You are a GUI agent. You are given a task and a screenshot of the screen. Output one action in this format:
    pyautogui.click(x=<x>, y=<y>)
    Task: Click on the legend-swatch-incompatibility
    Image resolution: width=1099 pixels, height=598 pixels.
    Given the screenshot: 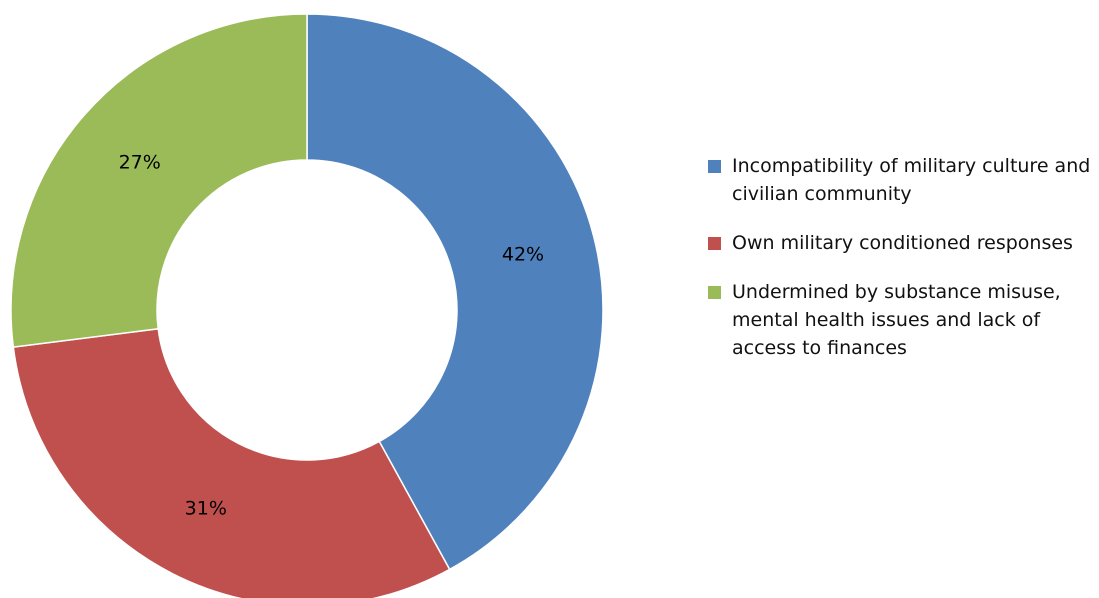 What is the action you would take?
    pyautogui.click(x=714, y=166)
    